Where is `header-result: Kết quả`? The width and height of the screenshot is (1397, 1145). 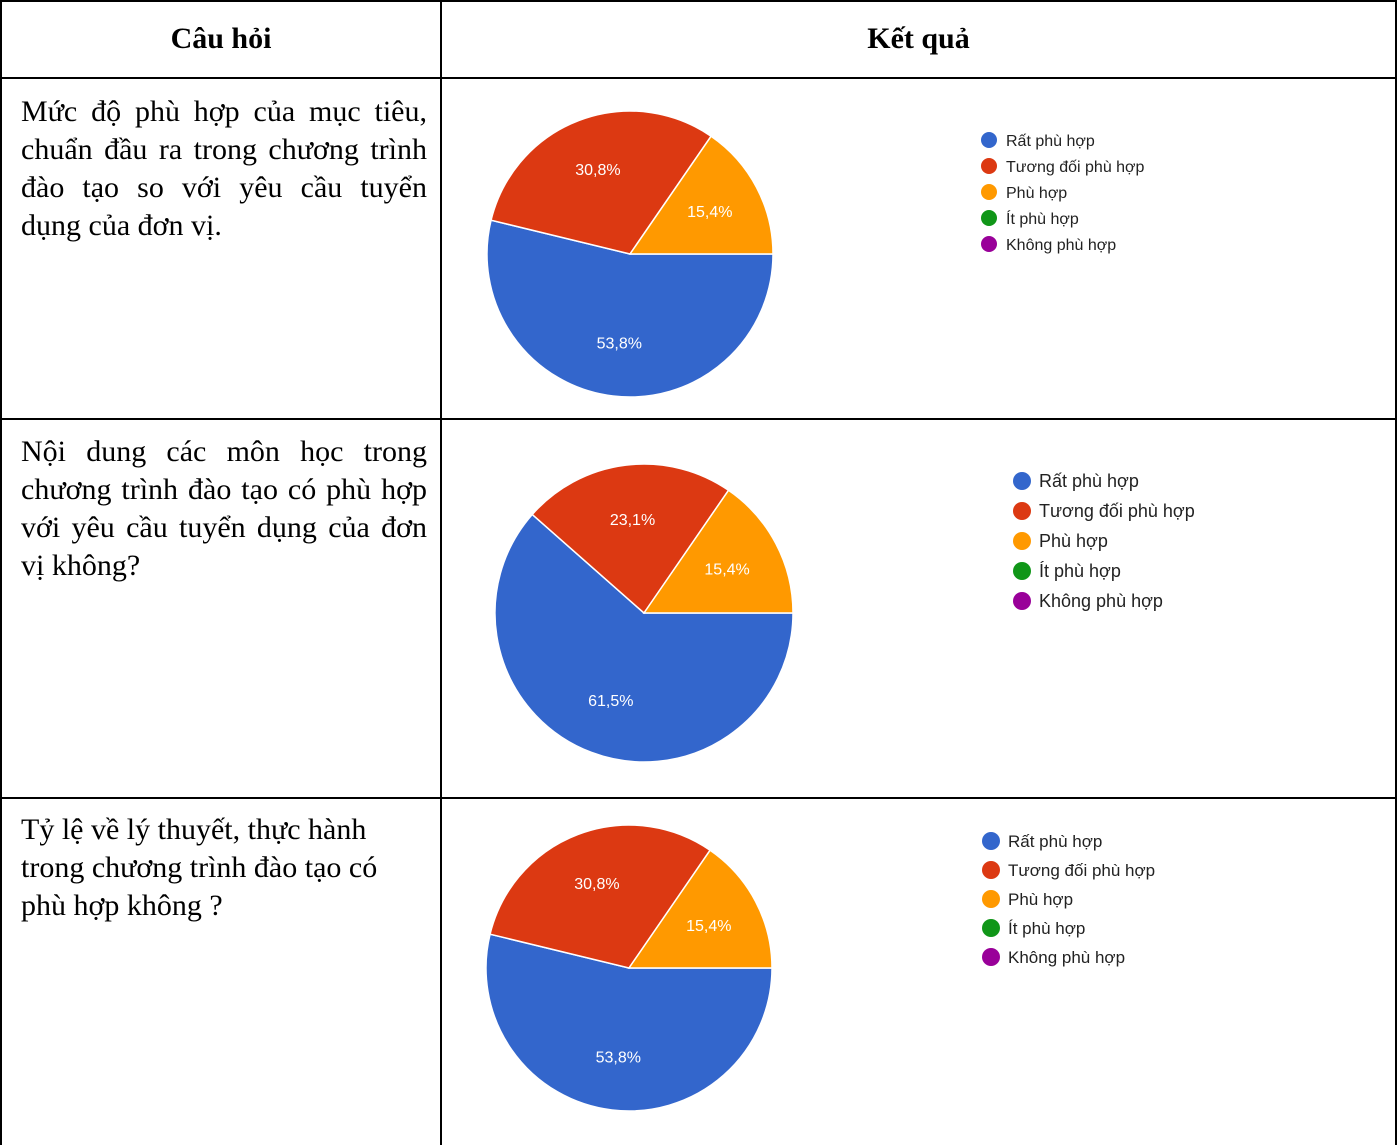
header-result: Kết quả is located at coordinates (918, 38).